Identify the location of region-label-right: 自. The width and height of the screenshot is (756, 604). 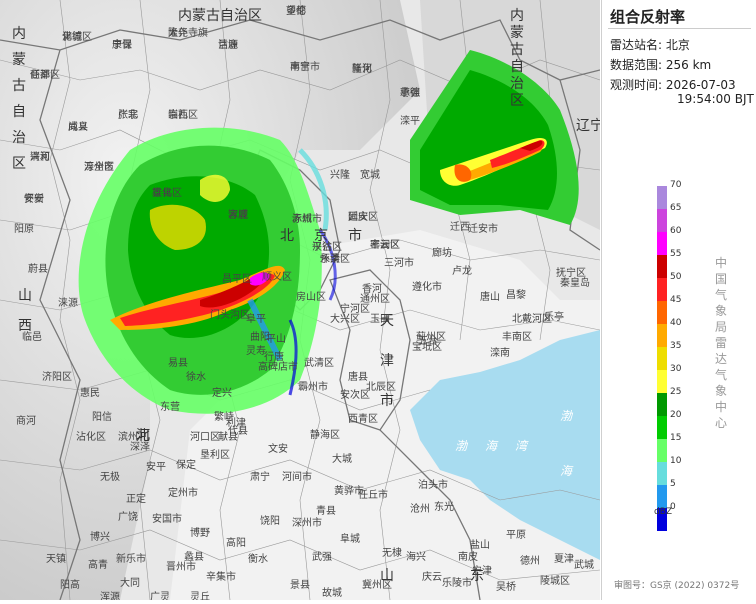
(517, 67).